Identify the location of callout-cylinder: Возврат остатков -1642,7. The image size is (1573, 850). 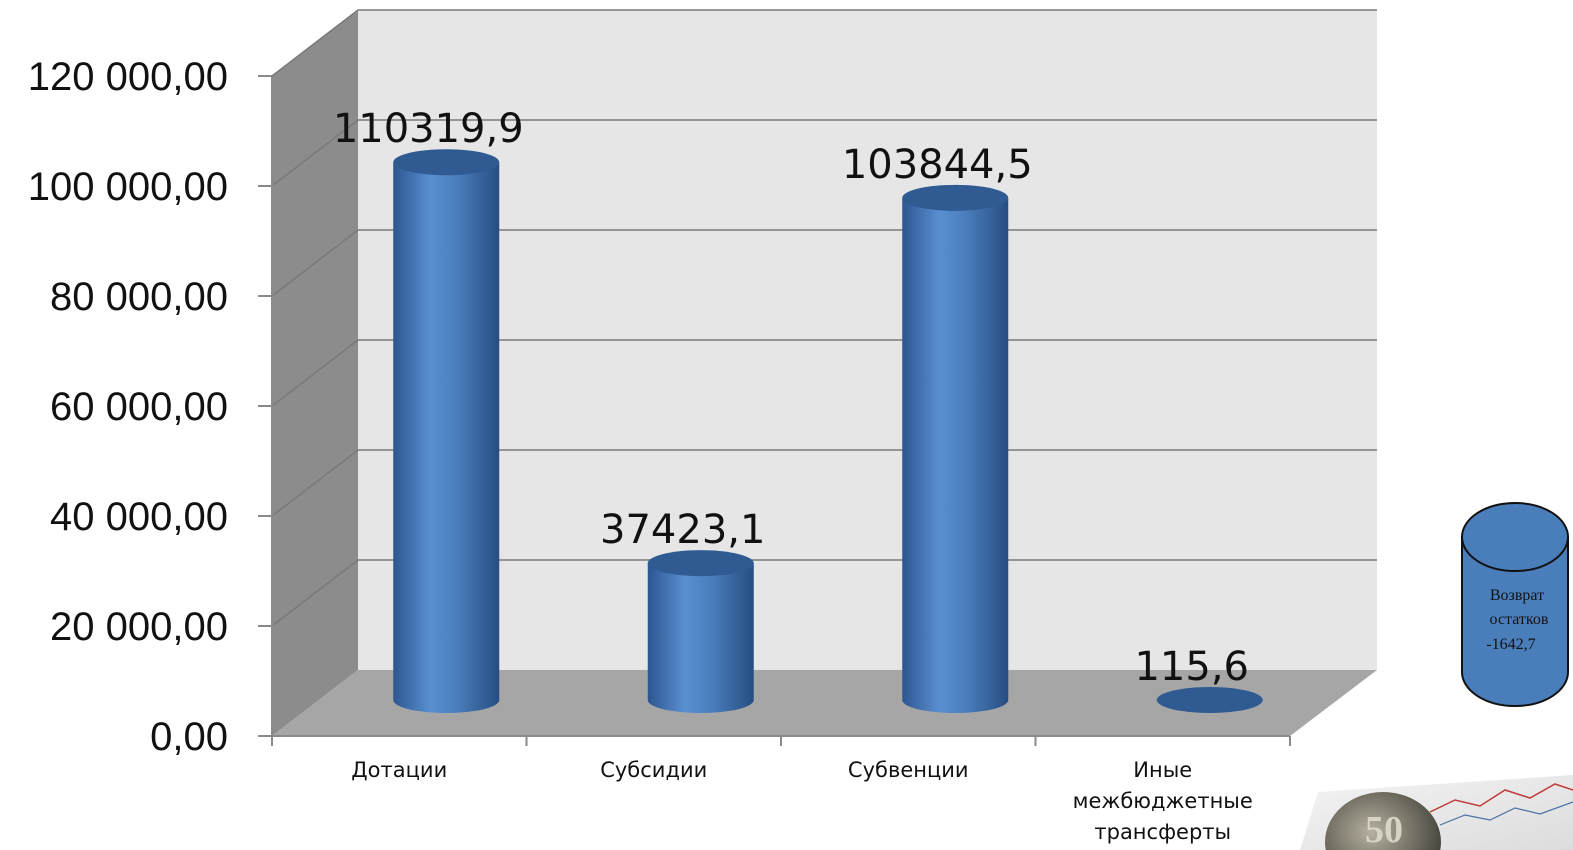
(1515, 604).